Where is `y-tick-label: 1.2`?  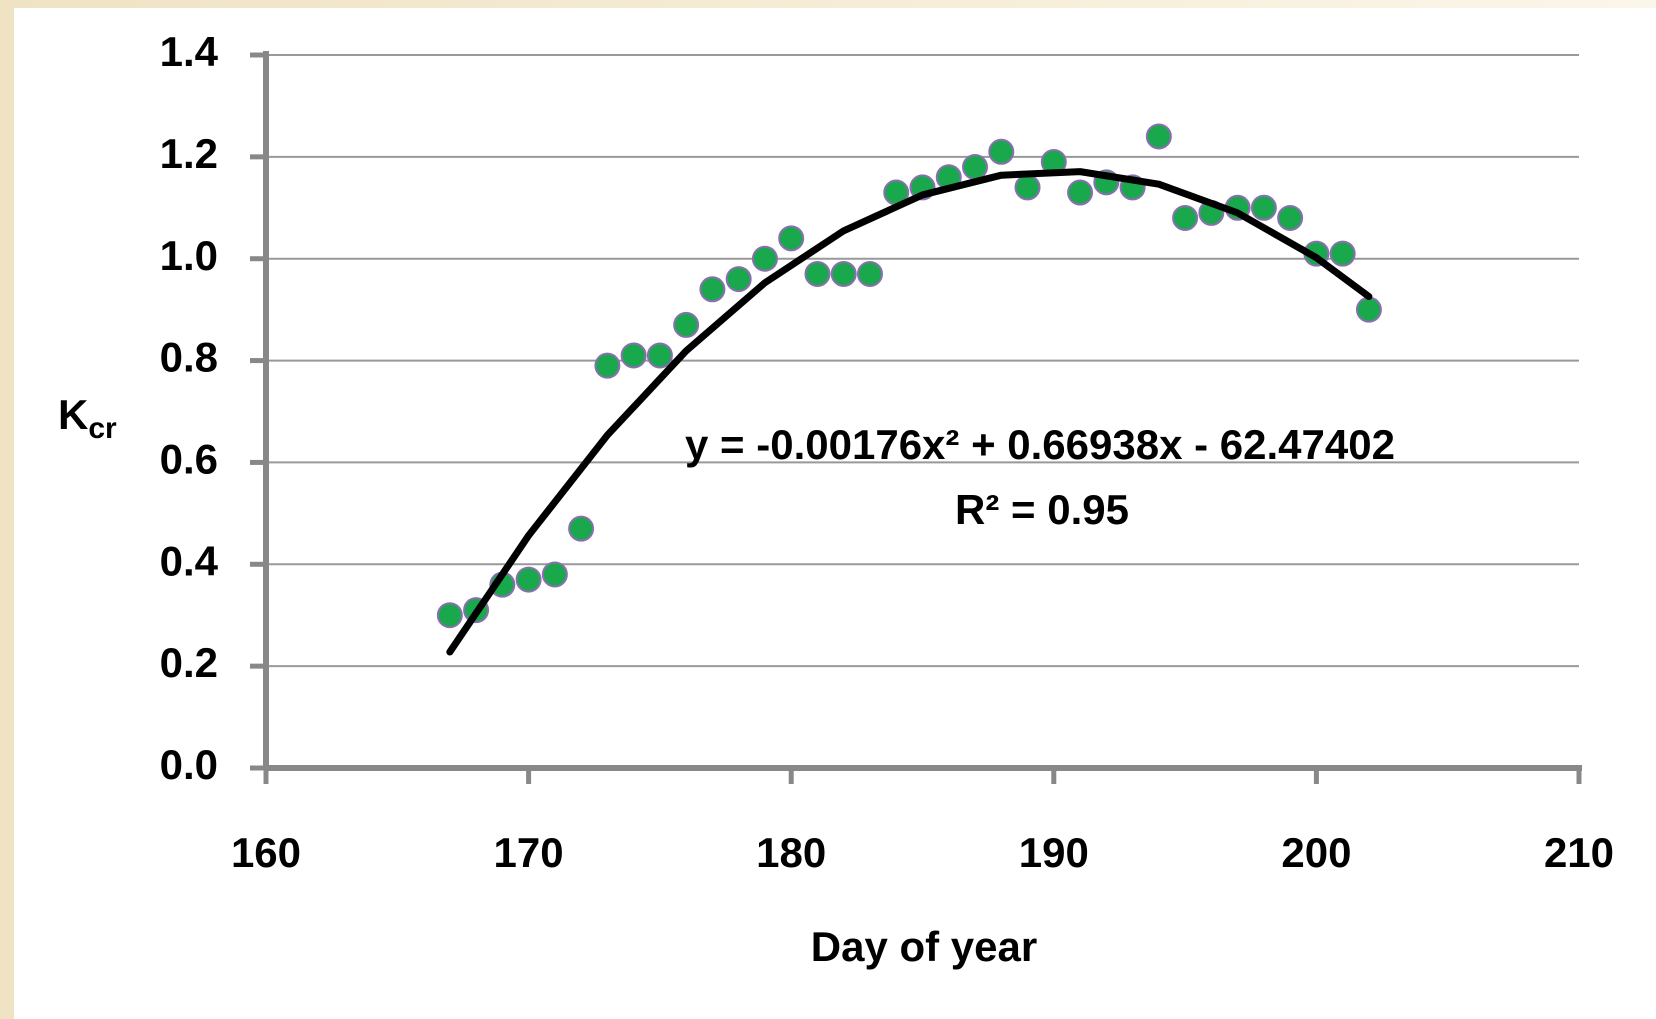 y-tick-label: 1.2 is located at coordinates (189, 153).